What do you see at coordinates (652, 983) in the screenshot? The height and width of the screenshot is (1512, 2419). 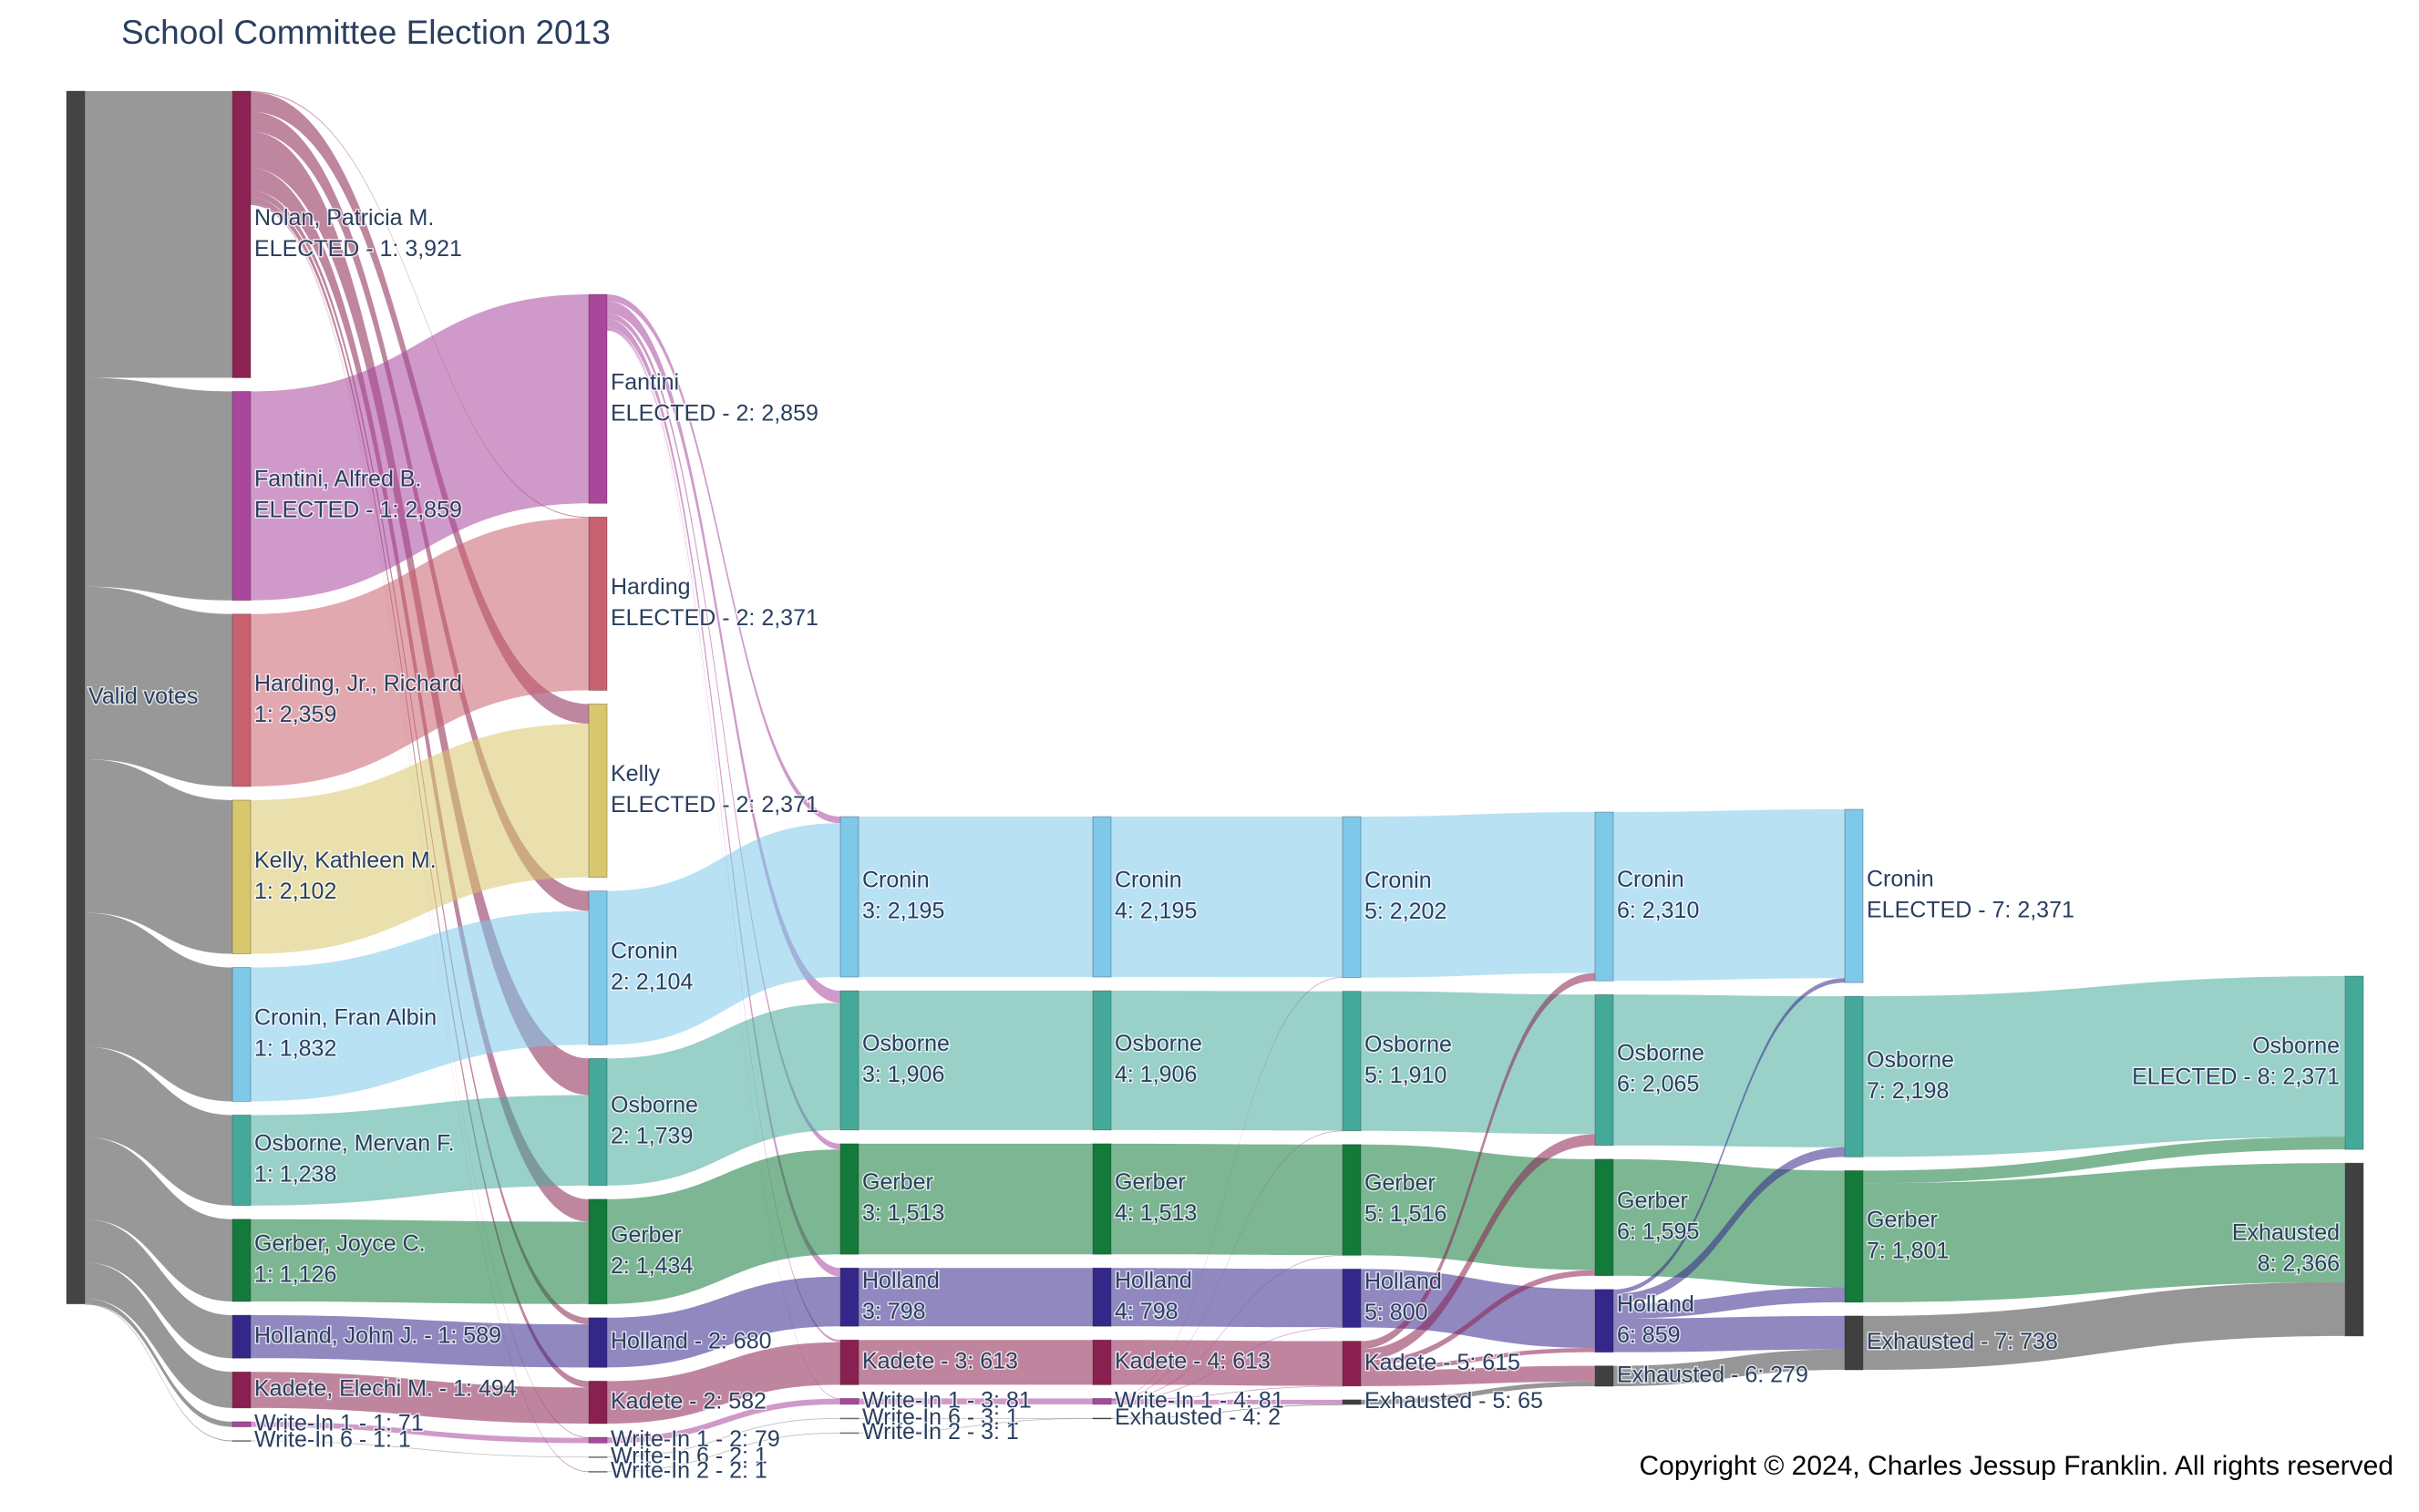 I see `node-label: 2: 2,104` at bounding box center [652, 983].